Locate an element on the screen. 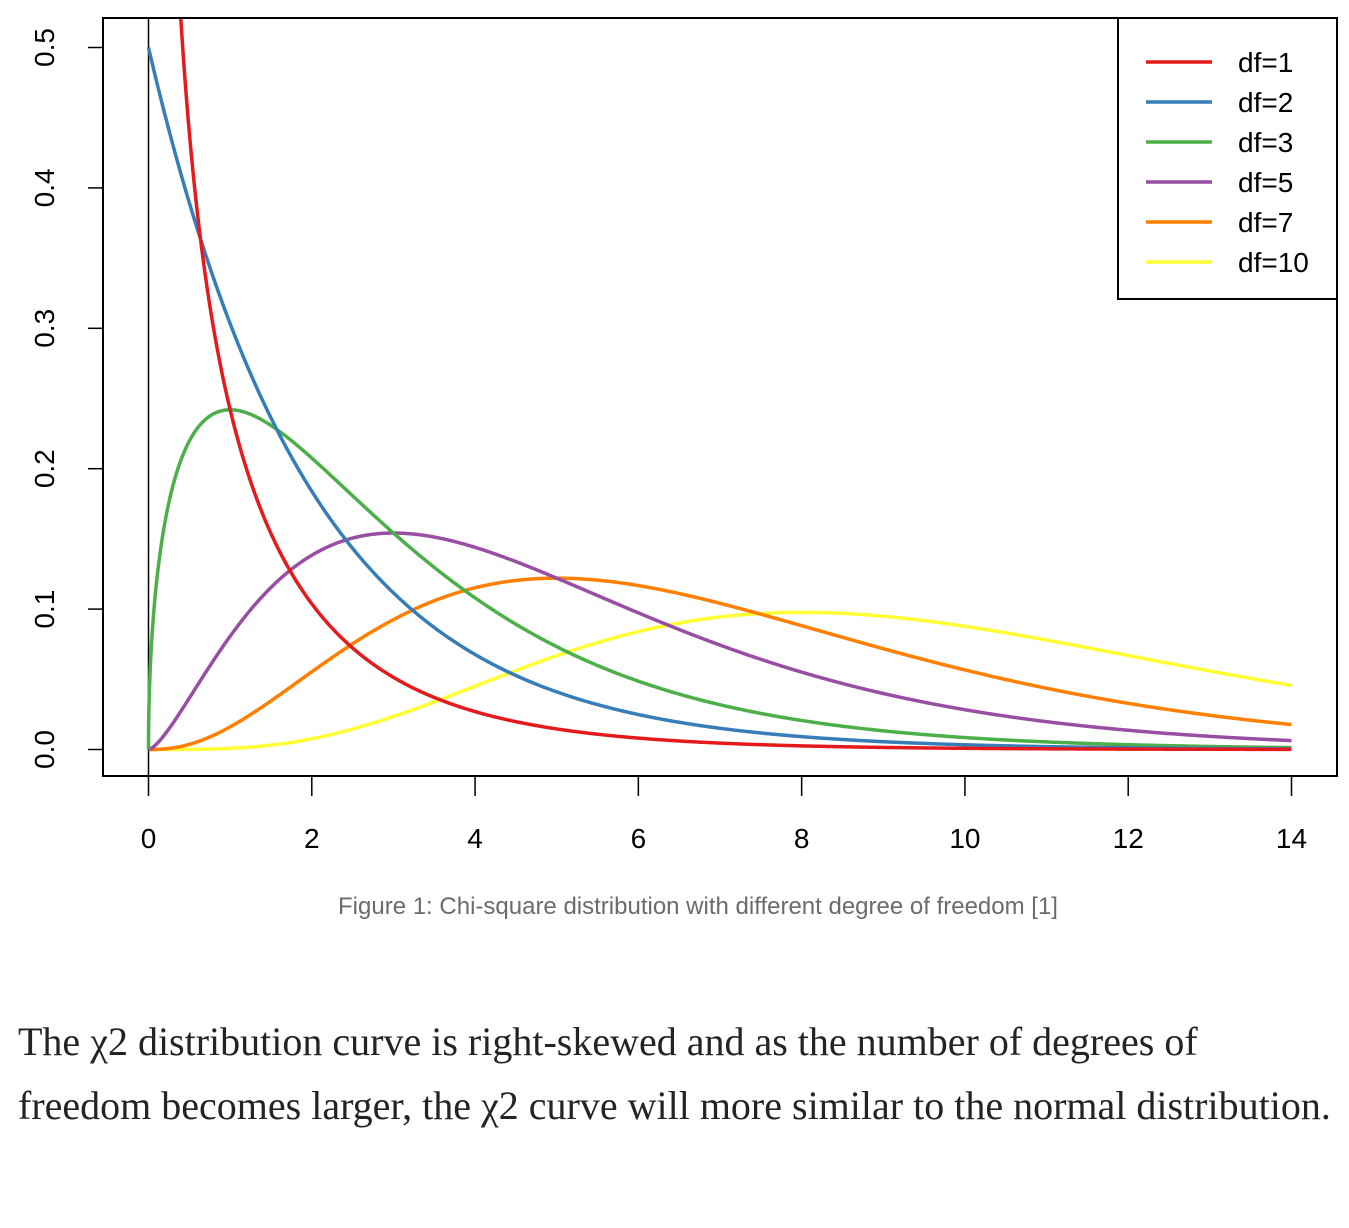 Image resolution: width=1349 pixels, height=1228 pixels. y-tick-label: 0.4 is located at coordinates (44, 187).